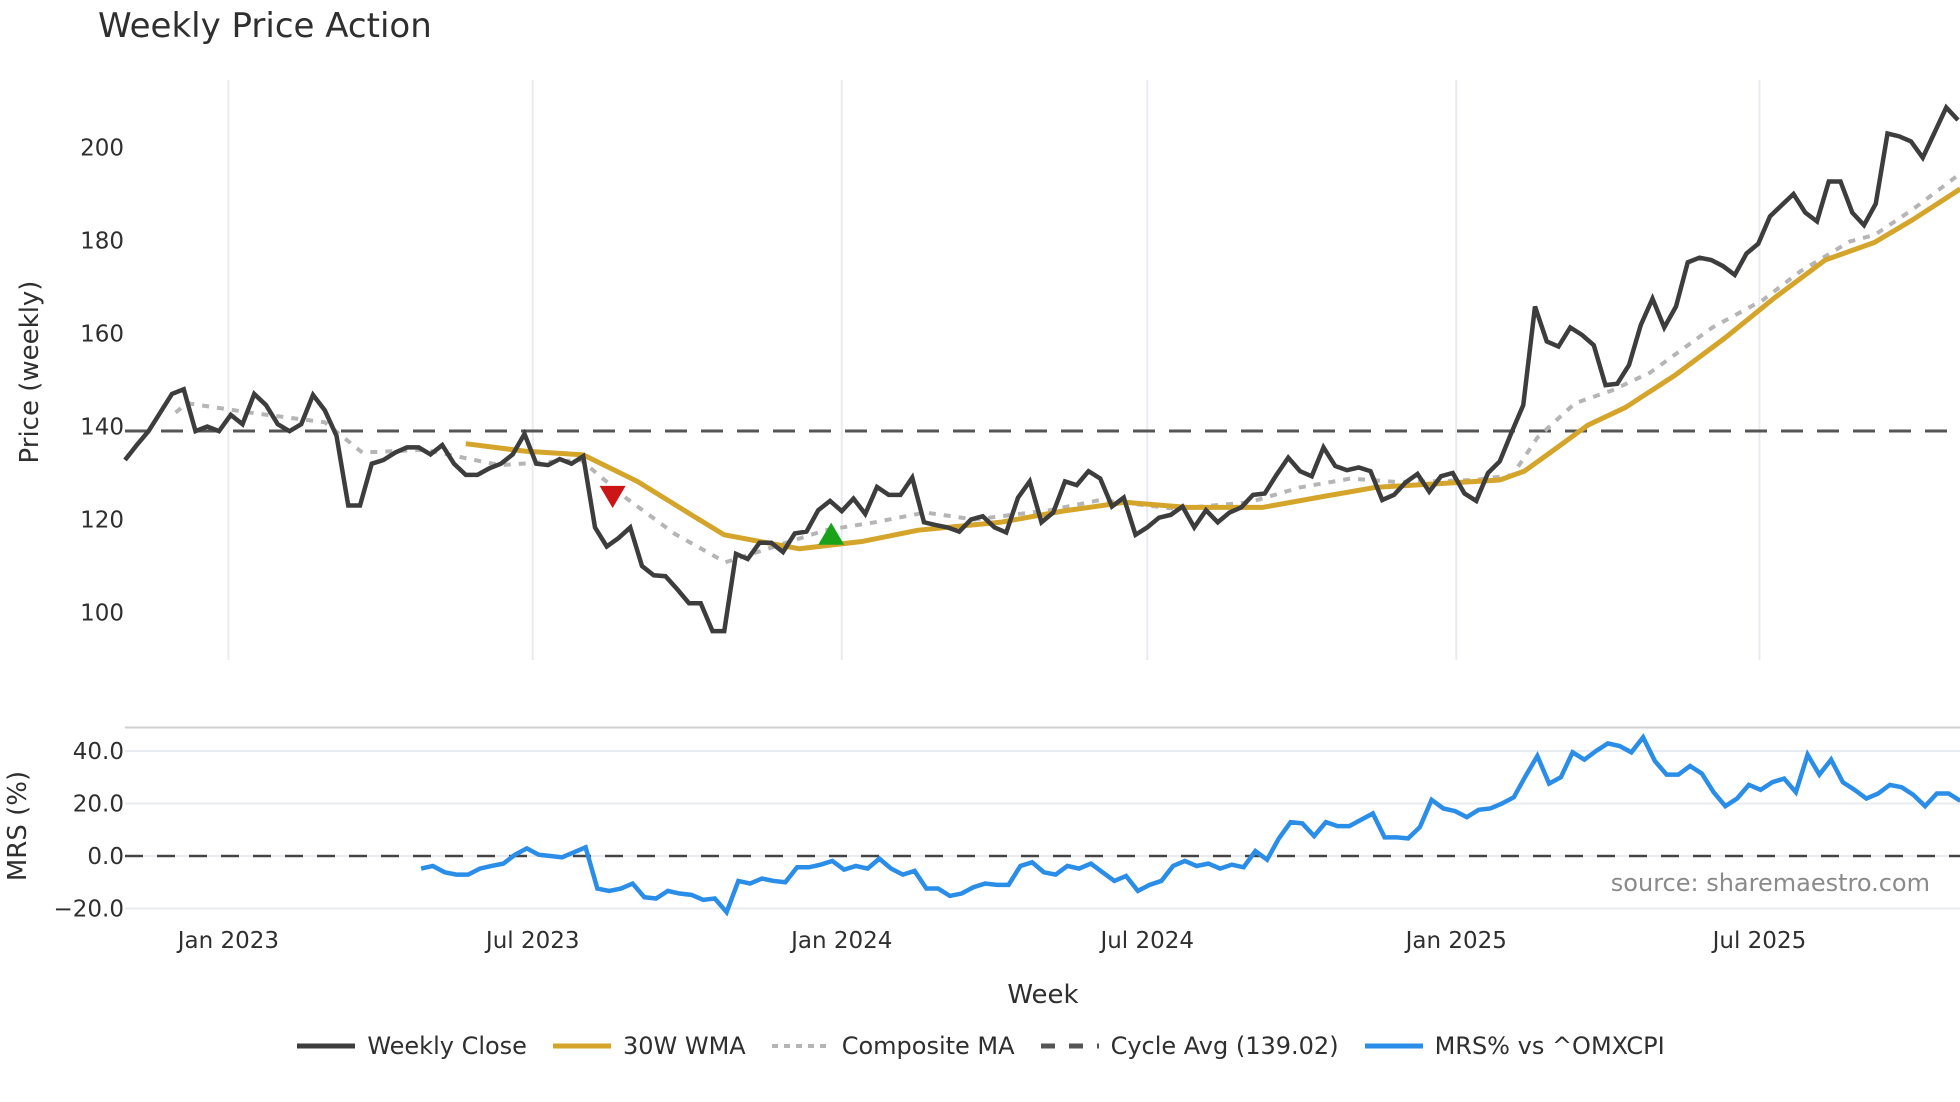  Describe the element at coordinates (98, 805) in the screenshot. I see `mrs-tick-label: 20.0` at that location.